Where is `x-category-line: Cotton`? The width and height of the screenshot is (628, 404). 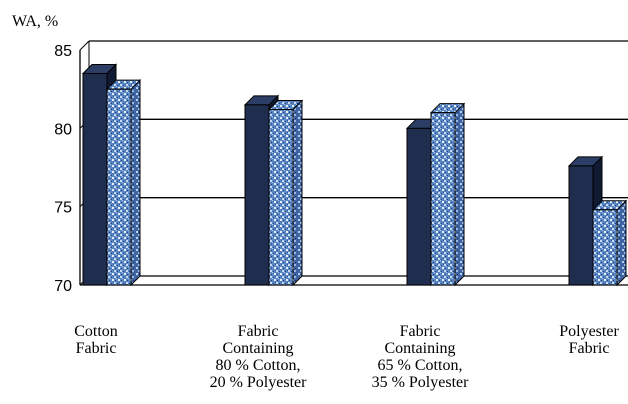
x-category-line: Cotton is located at coordinates (96, 331).